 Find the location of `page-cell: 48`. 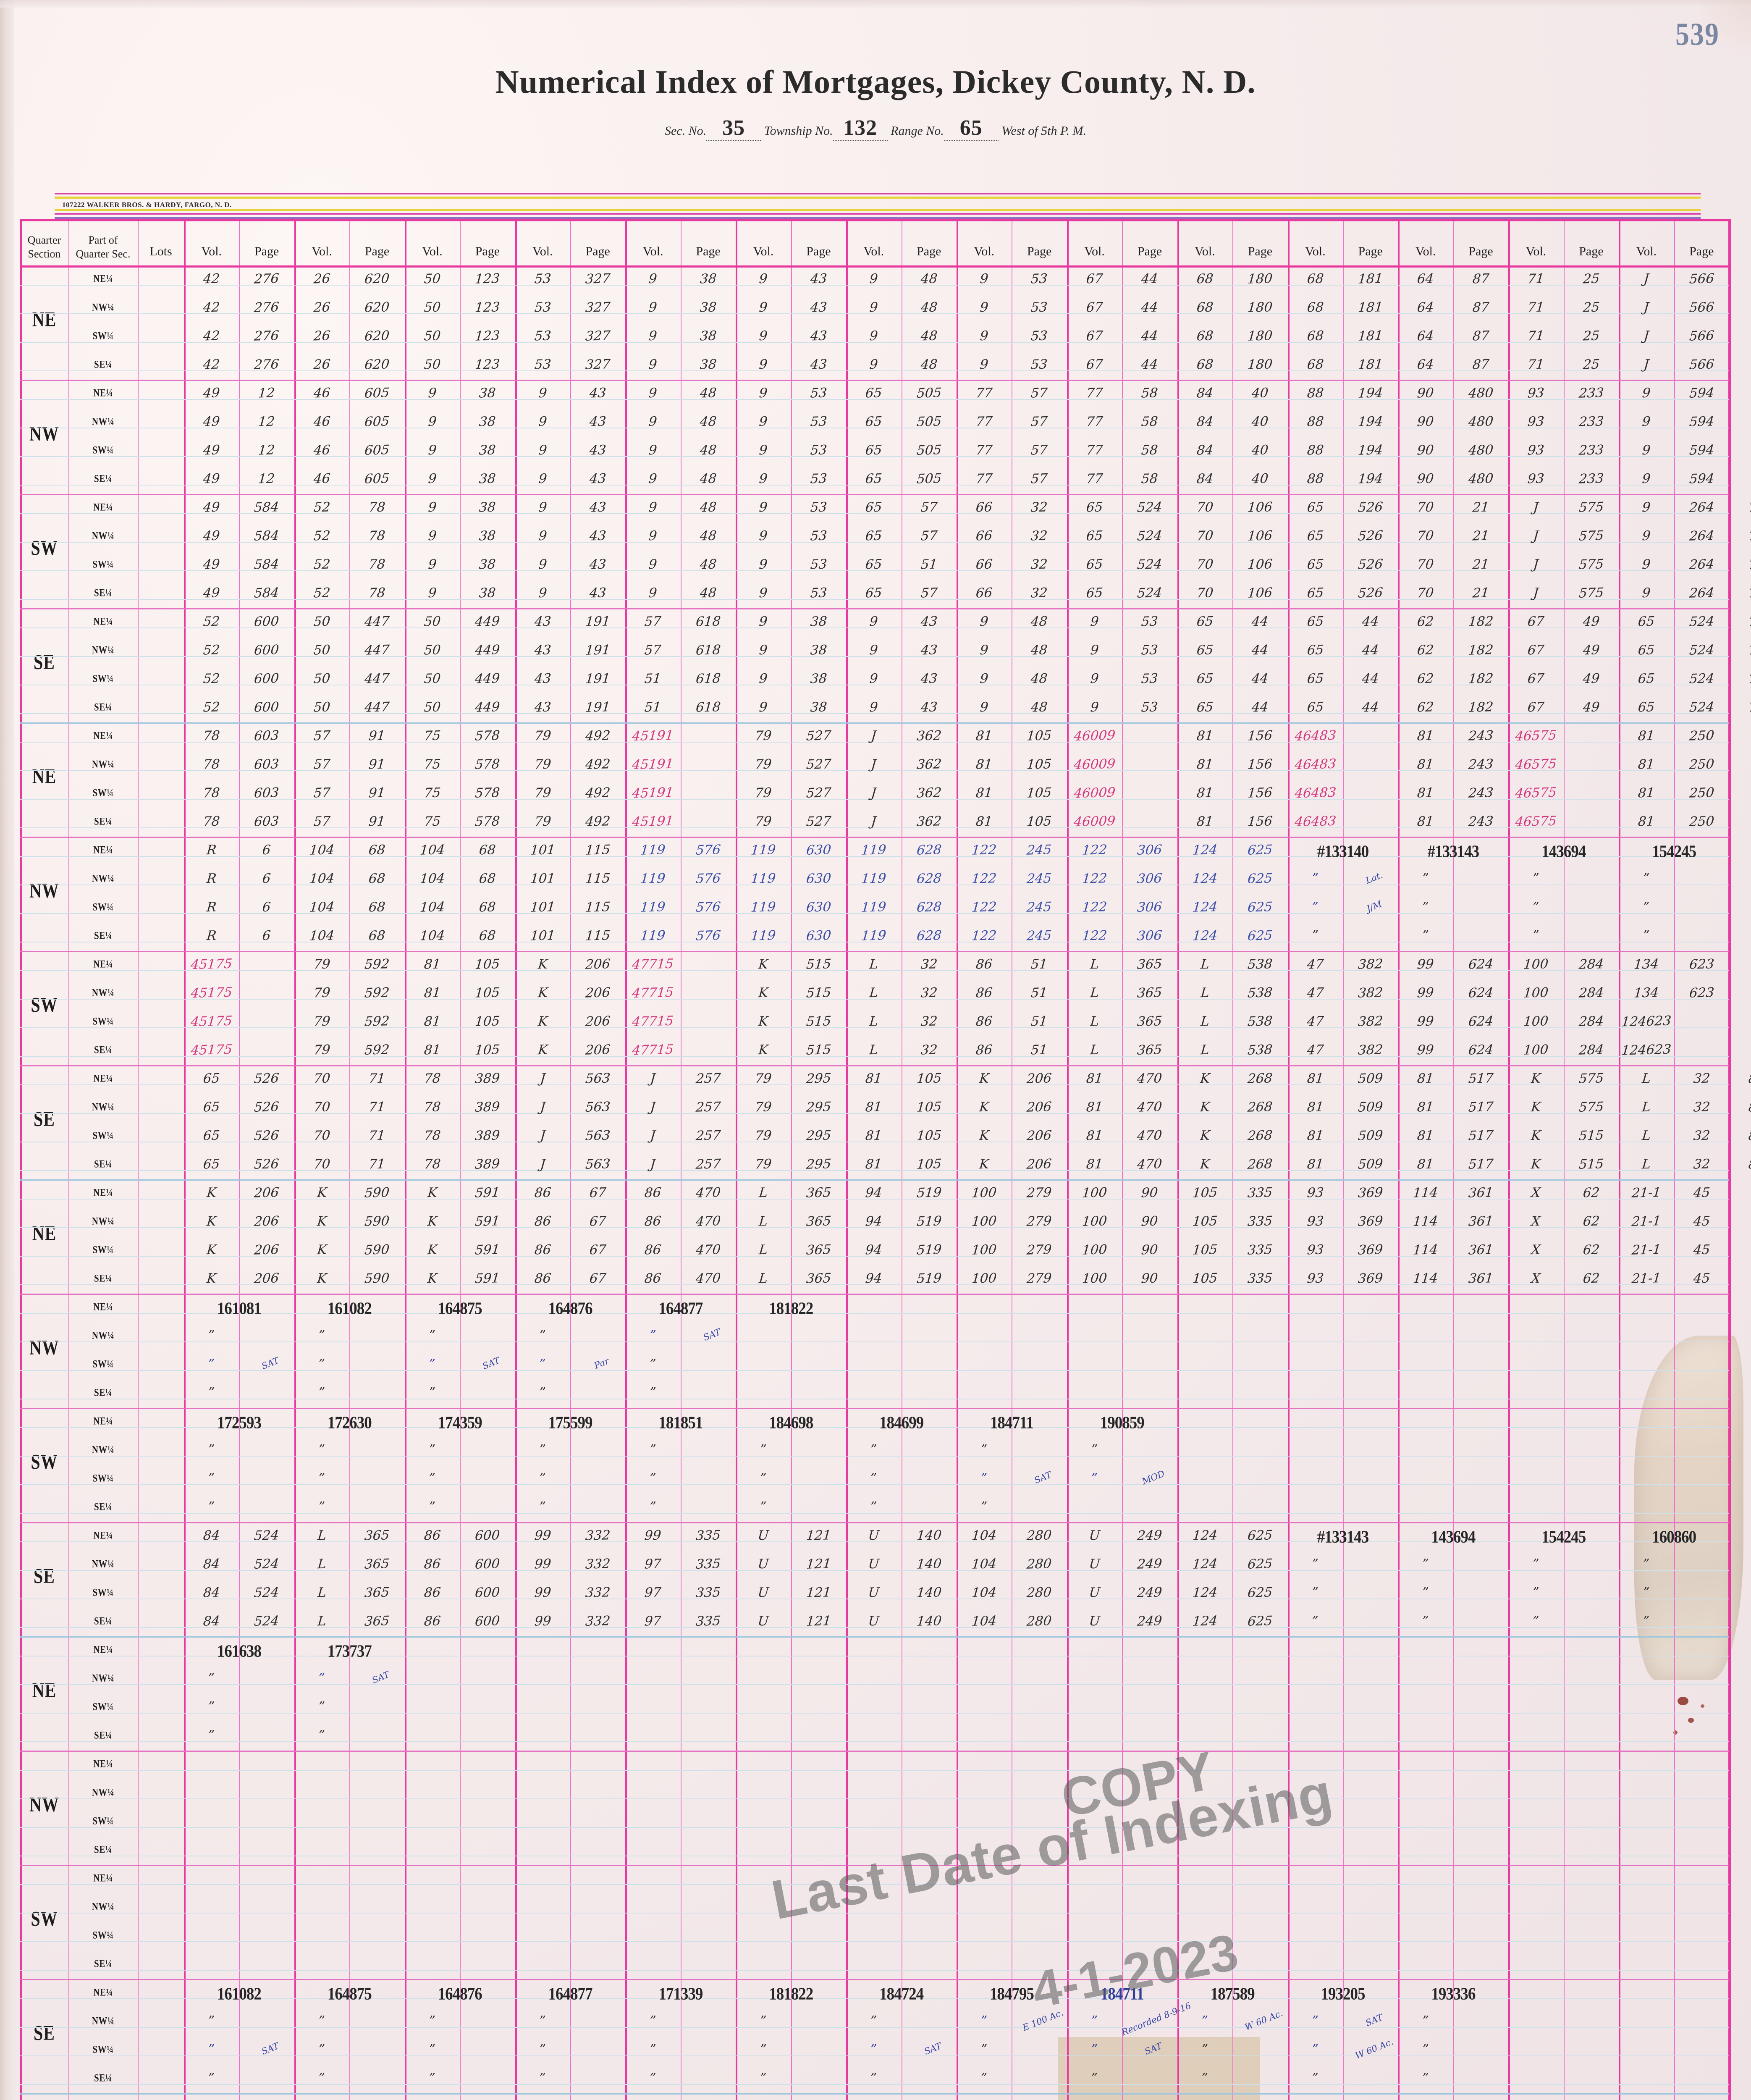

page-cell: 48 is located at coordinates (929, 279).